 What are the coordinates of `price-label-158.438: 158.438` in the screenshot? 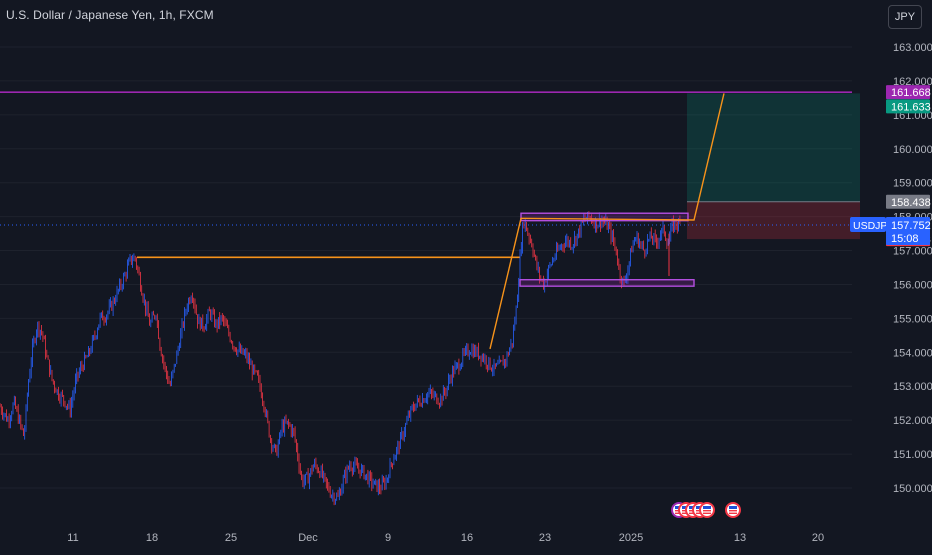 It's located at (908, 201).